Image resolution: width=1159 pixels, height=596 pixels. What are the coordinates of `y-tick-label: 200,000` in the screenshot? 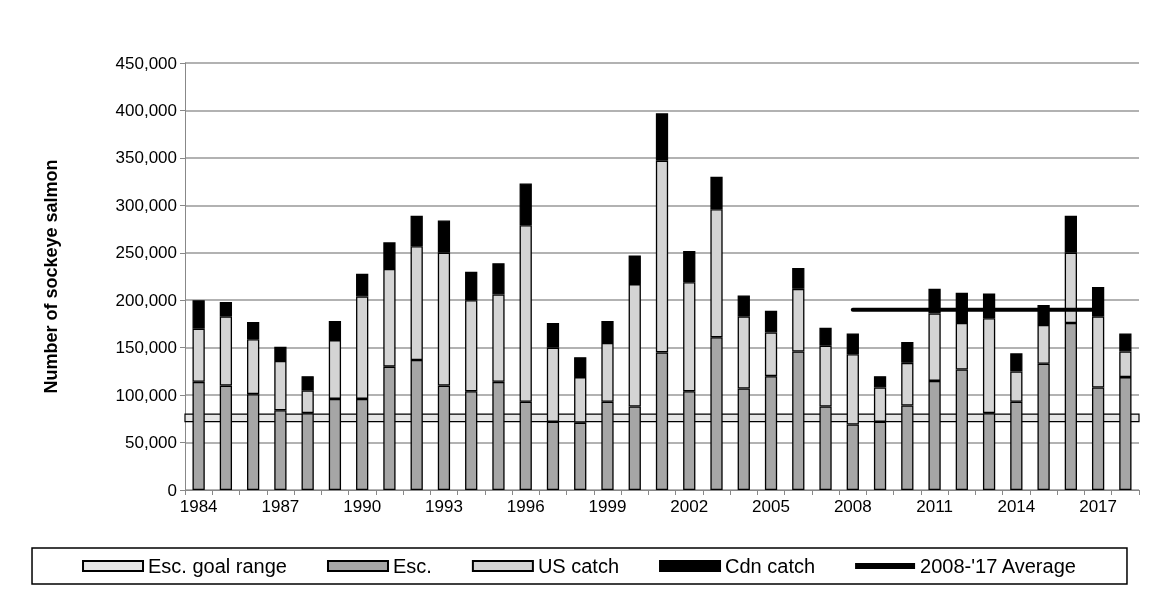 It's located at (146, 300).